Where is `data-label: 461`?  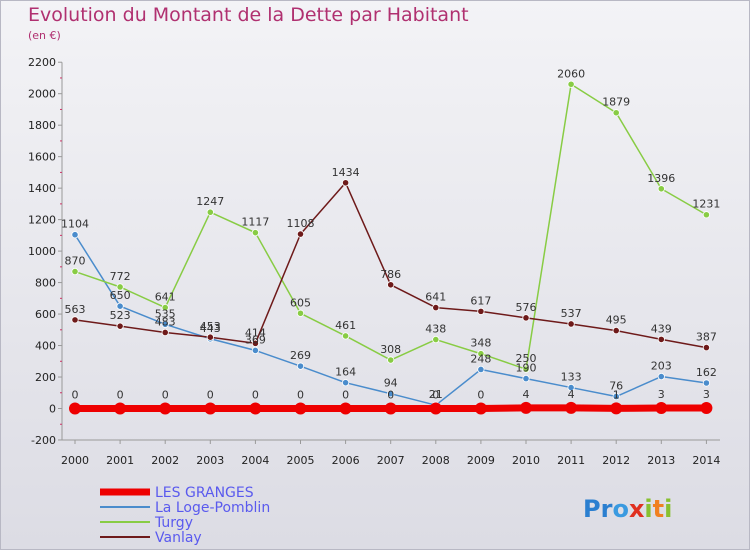
data-label: 461 is located at coordinates (345, 325).